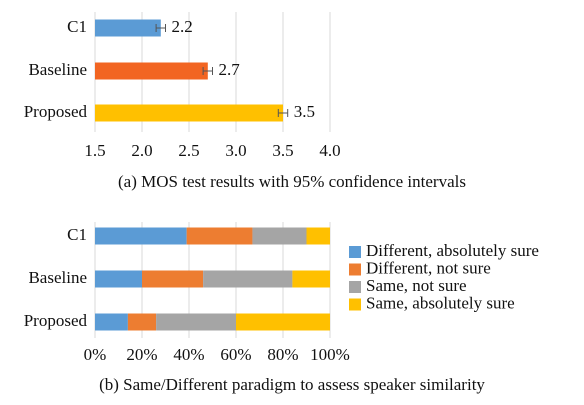 The height and width of the screenshot is (405, 584). Describe the element at coordinates (440, 302) in the screenshot. I see `legend-label: Same, absolutely sure` at that location.